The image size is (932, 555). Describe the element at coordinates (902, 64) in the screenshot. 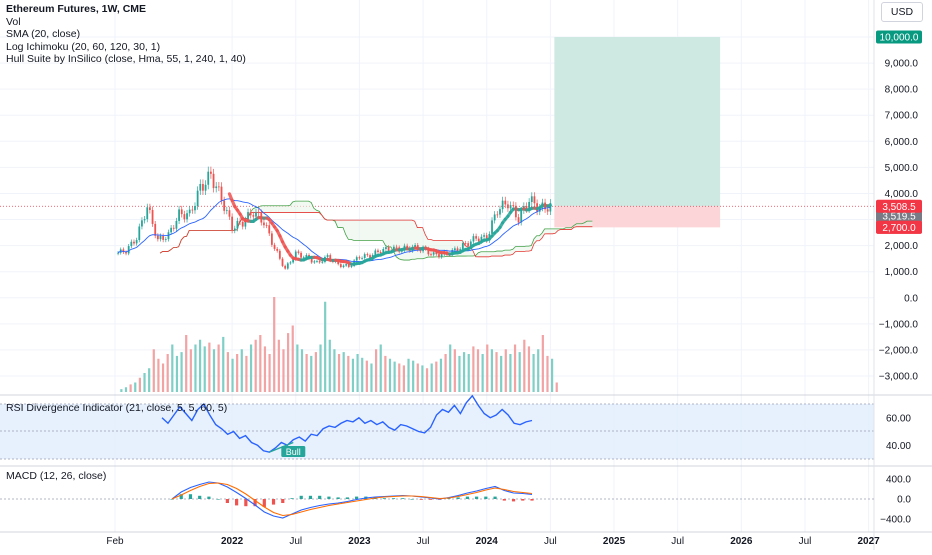

I see `price-tick-label: 9,000.0` at that location.